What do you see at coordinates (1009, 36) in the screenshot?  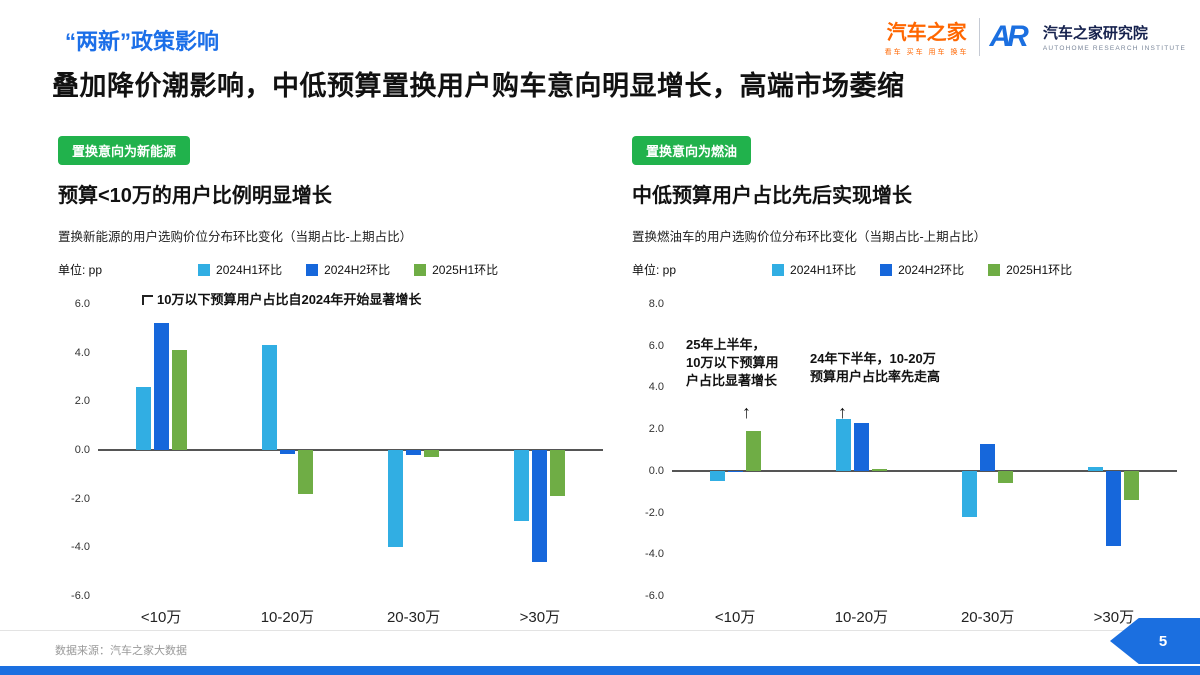 I see `ar-logo-icon: AR` at bounding box center [1009, 36].